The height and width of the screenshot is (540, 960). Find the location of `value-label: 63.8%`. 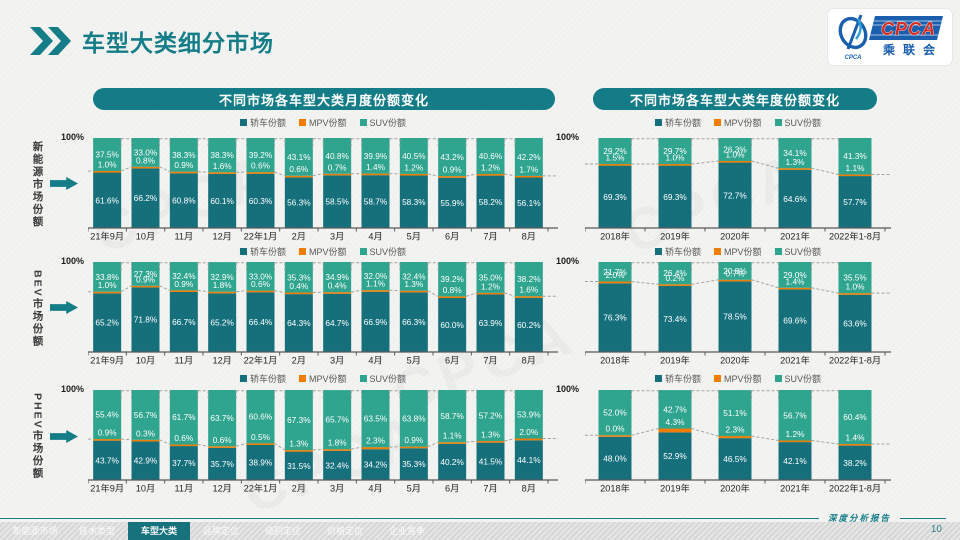

value-label: 63.8% is located at coordinates (414, 418).